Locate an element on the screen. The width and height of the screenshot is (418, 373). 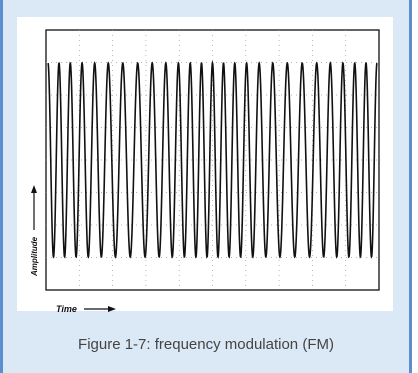
y-axis-arrowhead is located at coordinates (34, 189).